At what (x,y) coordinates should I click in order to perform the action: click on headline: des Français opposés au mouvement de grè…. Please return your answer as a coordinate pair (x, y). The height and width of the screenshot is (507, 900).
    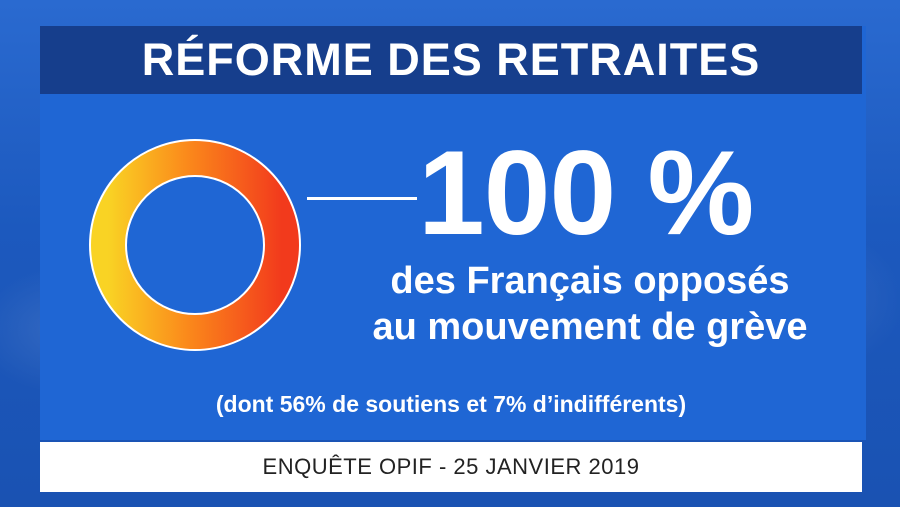
    Looking at the image, I should click on (590, 304).